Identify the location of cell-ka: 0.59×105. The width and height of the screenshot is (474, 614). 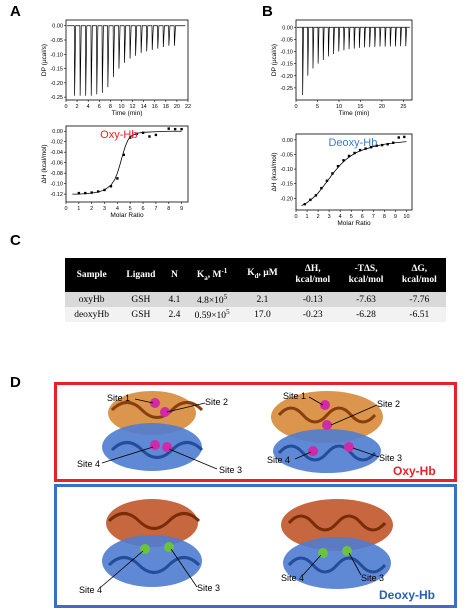
(212, 314).